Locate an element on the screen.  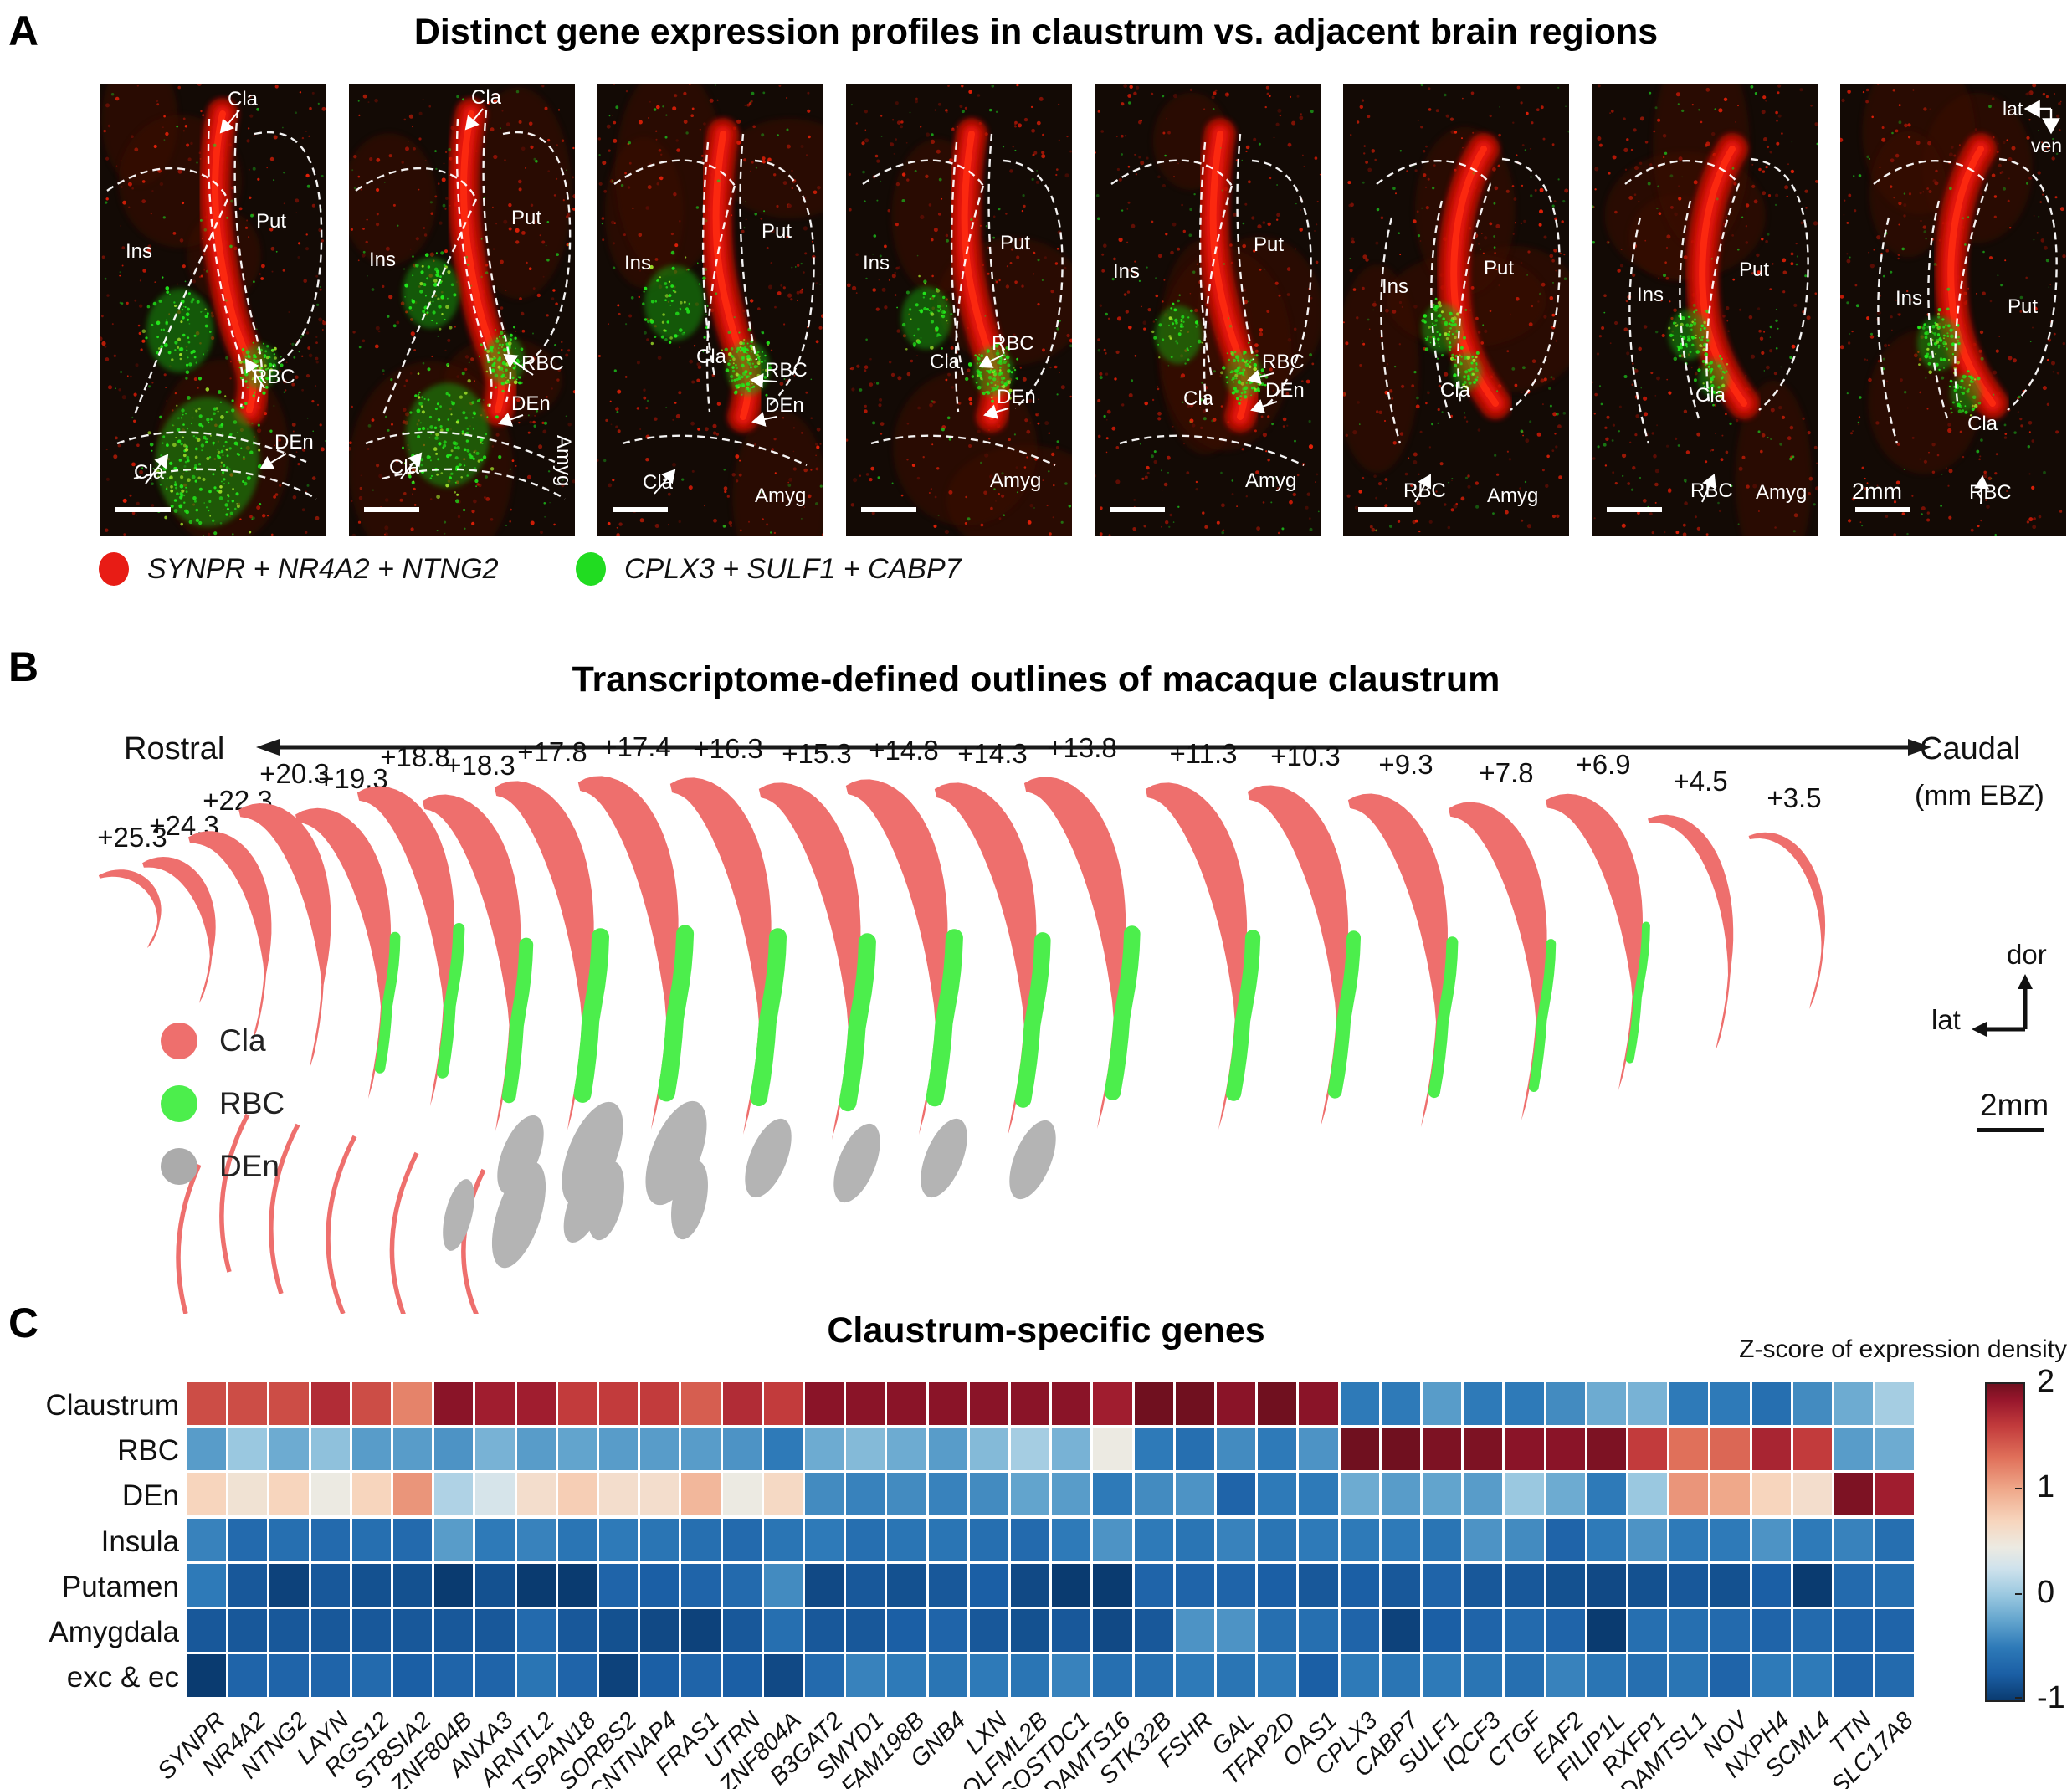
scalebar-2mm-label: 2mm is located at coordinates (2014, 1105).